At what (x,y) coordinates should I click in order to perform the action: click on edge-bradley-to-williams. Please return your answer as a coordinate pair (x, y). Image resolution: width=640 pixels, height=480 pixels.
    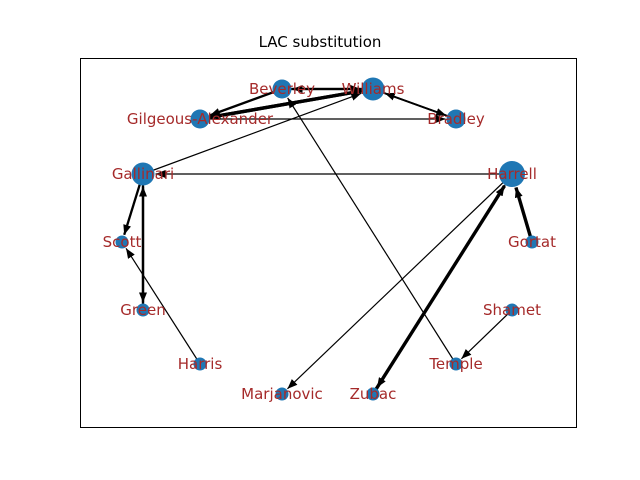
    Looking at the image, I should click on (420, 106).